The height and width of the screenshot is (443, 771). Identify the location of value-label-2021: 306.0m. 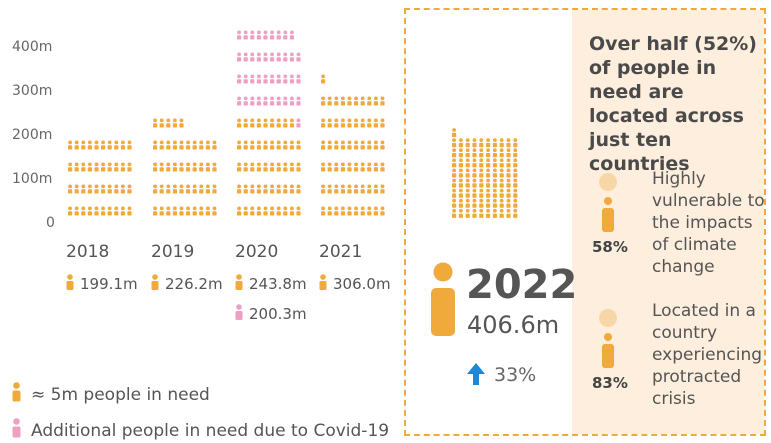
(355, 284).